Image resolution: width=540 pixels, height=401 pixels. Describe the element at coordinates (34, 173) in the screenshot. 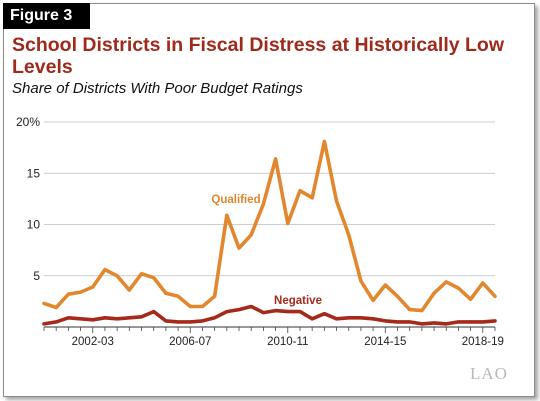

I see `y-tick-label: 15` at that location.